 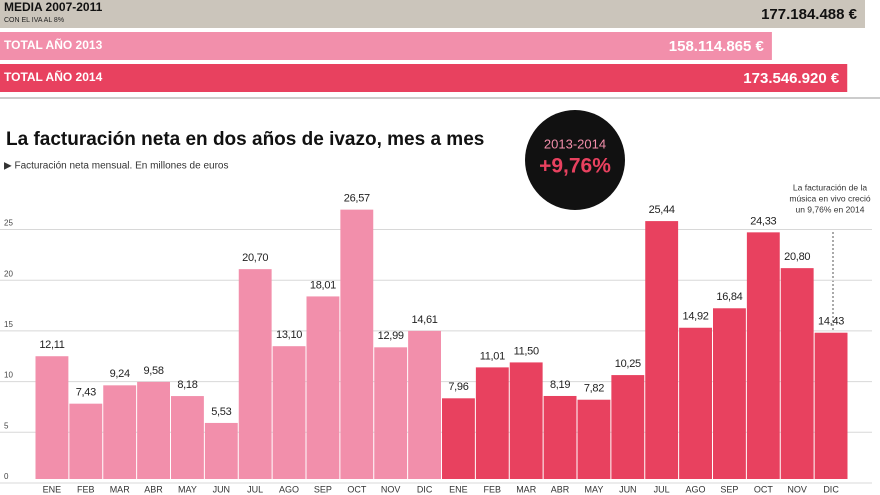 I want to click on y-tick-label: 10, so click(x=8, y=375).